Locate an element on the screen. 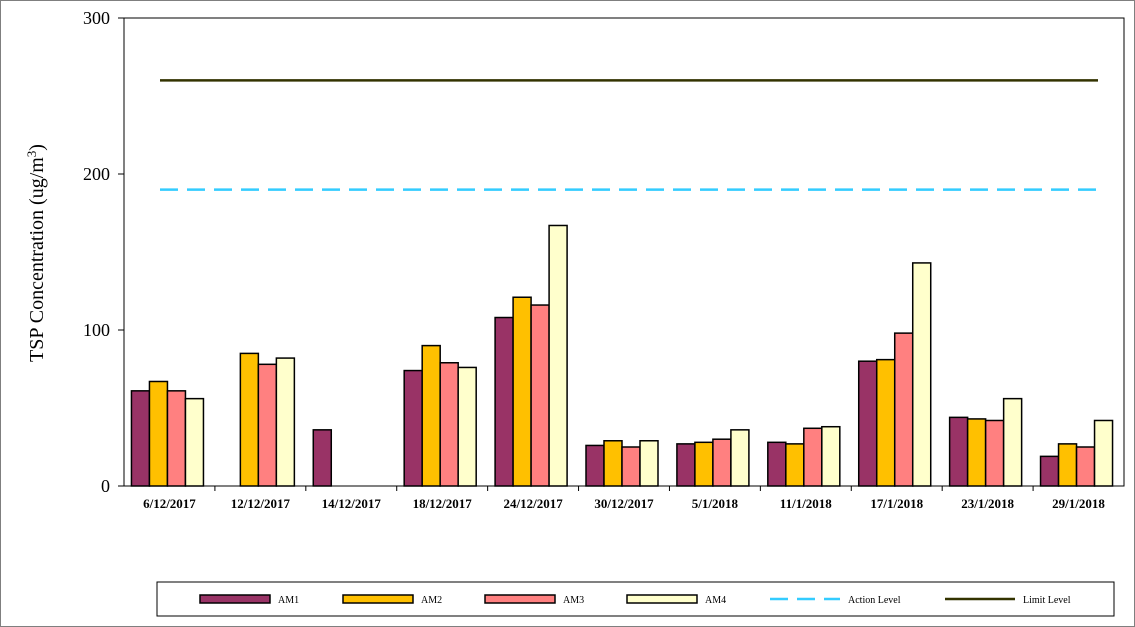 The height and width of the screenshot is (627, 1135). legend-swatch-am3 is located at coordinates (520, 599).